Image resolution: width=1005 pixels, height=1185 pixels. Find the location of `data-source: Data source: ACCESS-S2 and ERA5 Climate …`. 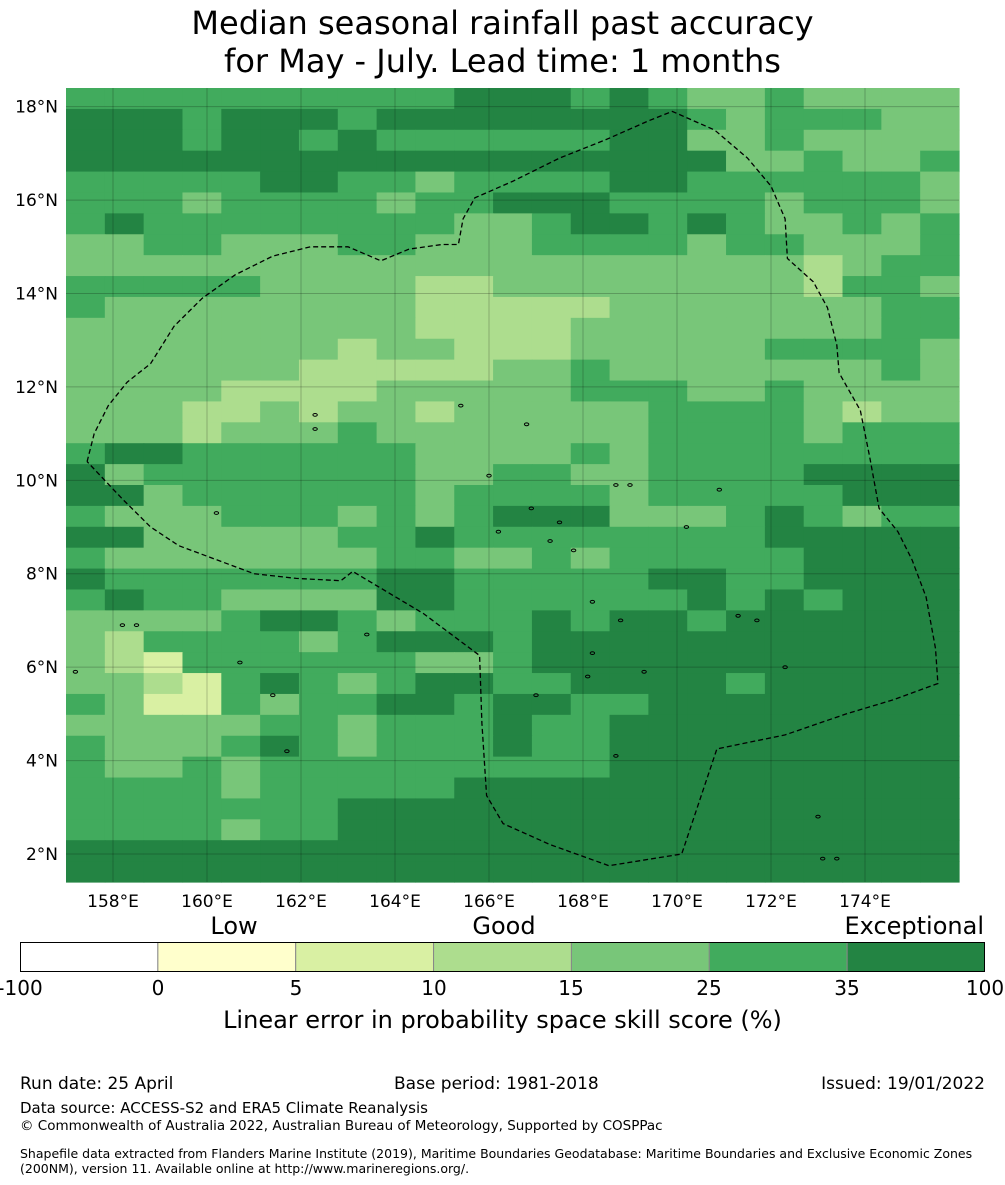

data-source: Data source: ACCESS-S2 and ERA5 Climate … is located at coordinates (224, 1108).